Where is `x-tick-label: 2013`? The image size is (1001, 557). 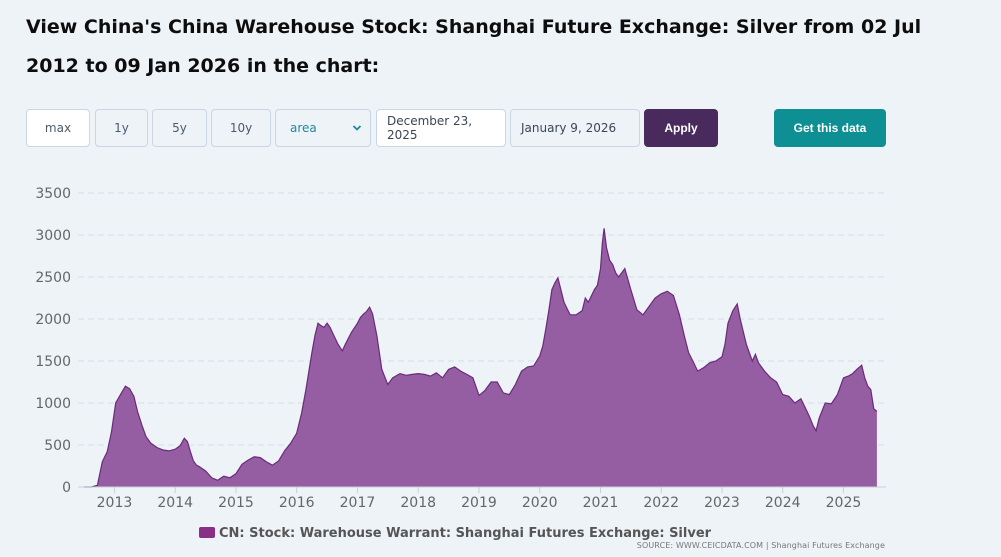
x-tick-label: 2013 is located at coordinates (115, 503).